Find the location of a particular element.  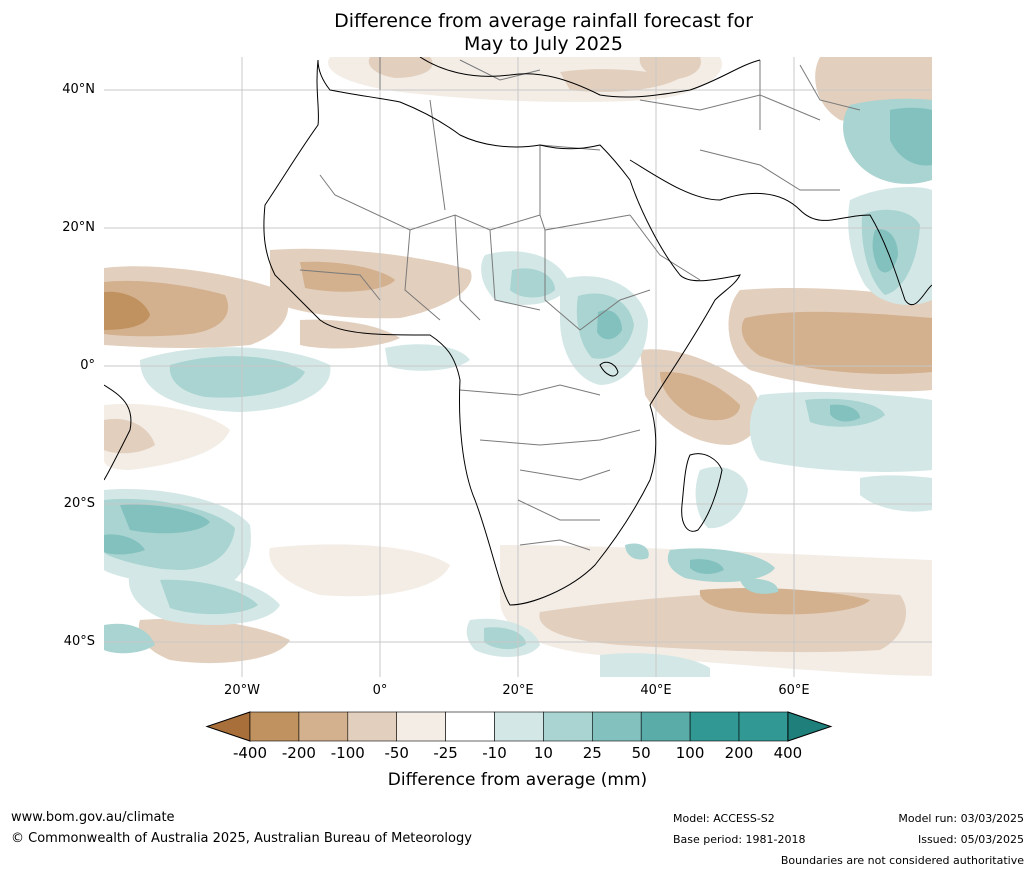

colorbar-tick-label: -10 is located at coordinates (494, 753).